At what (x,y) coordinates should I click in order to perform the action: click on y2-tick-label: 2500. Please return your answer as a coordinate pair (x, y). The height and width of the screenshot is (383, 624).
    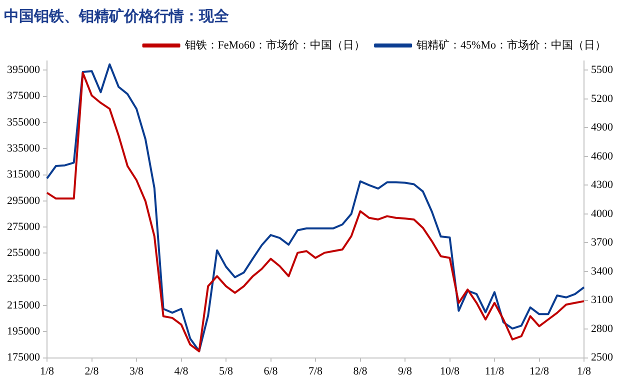
    Looking at the image, I should click on (602, 358).